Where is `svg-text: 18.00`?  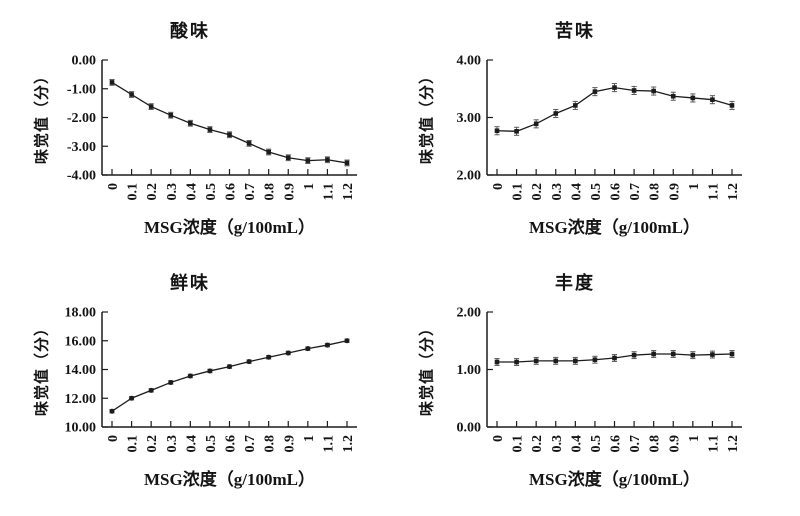
svg-text: 18.00 is located at coordinates (81, 313).